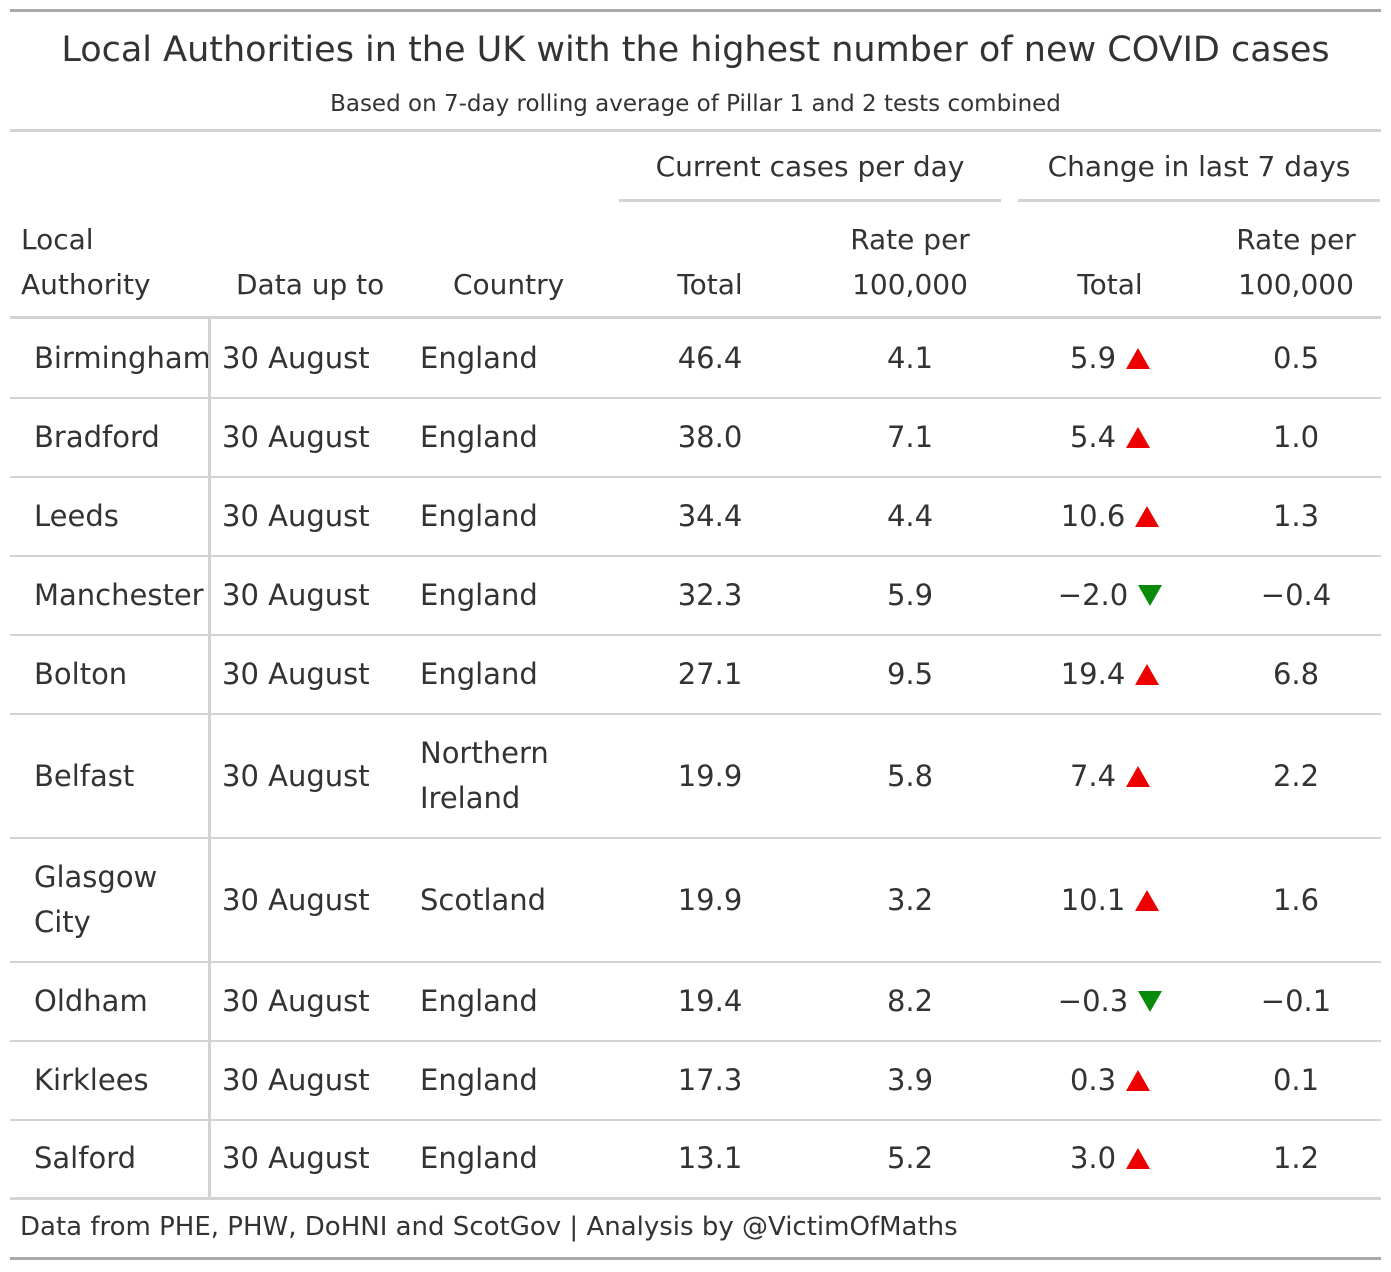 The width and height of the screenshot is (1391, 1272). What do you see at coordinates (91, 1080) in the screenshot?
I see `cell-authority-text: Kirklees` at bounding box center [91, 1080].